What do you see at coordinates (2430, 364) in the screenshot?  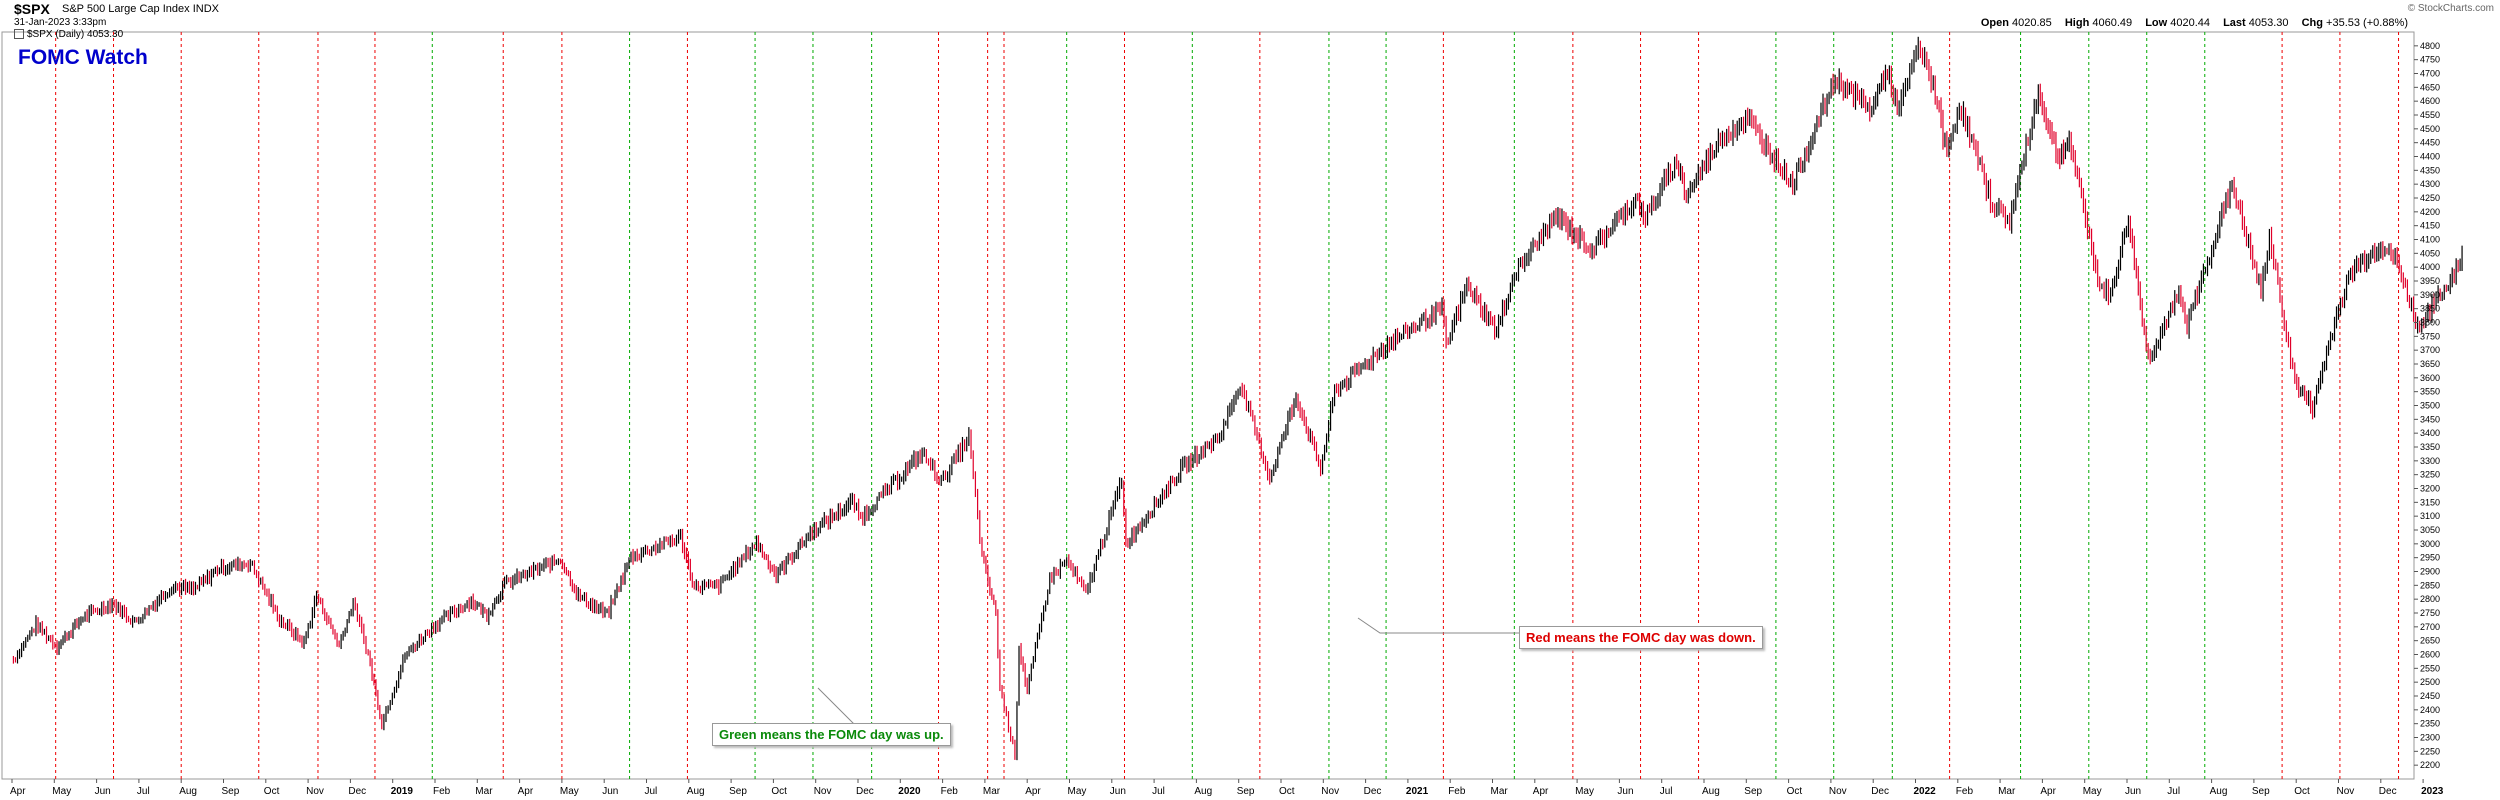 I see `y-tick-label-3650: 3650` at bounding box center [2430, 364].